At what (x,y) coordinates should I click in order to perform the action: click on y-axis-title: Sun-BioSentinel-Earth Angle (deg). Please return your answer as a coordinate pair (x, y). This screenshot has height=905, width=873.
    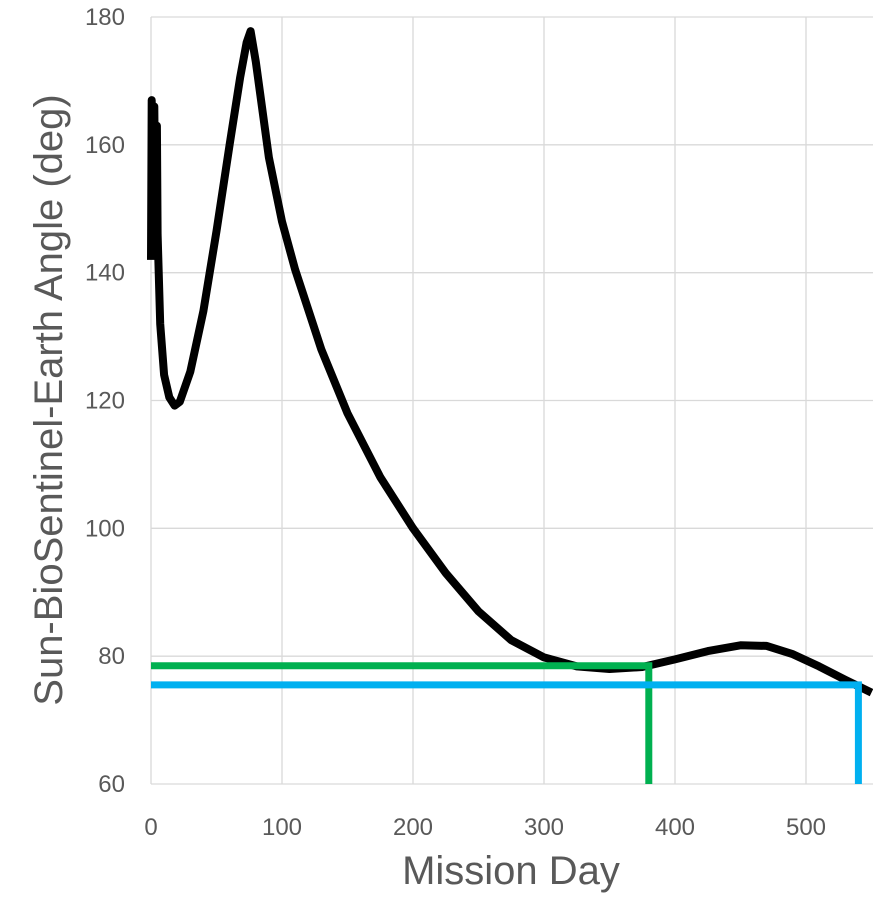
    Looking at the image, I should click on (49, 399).